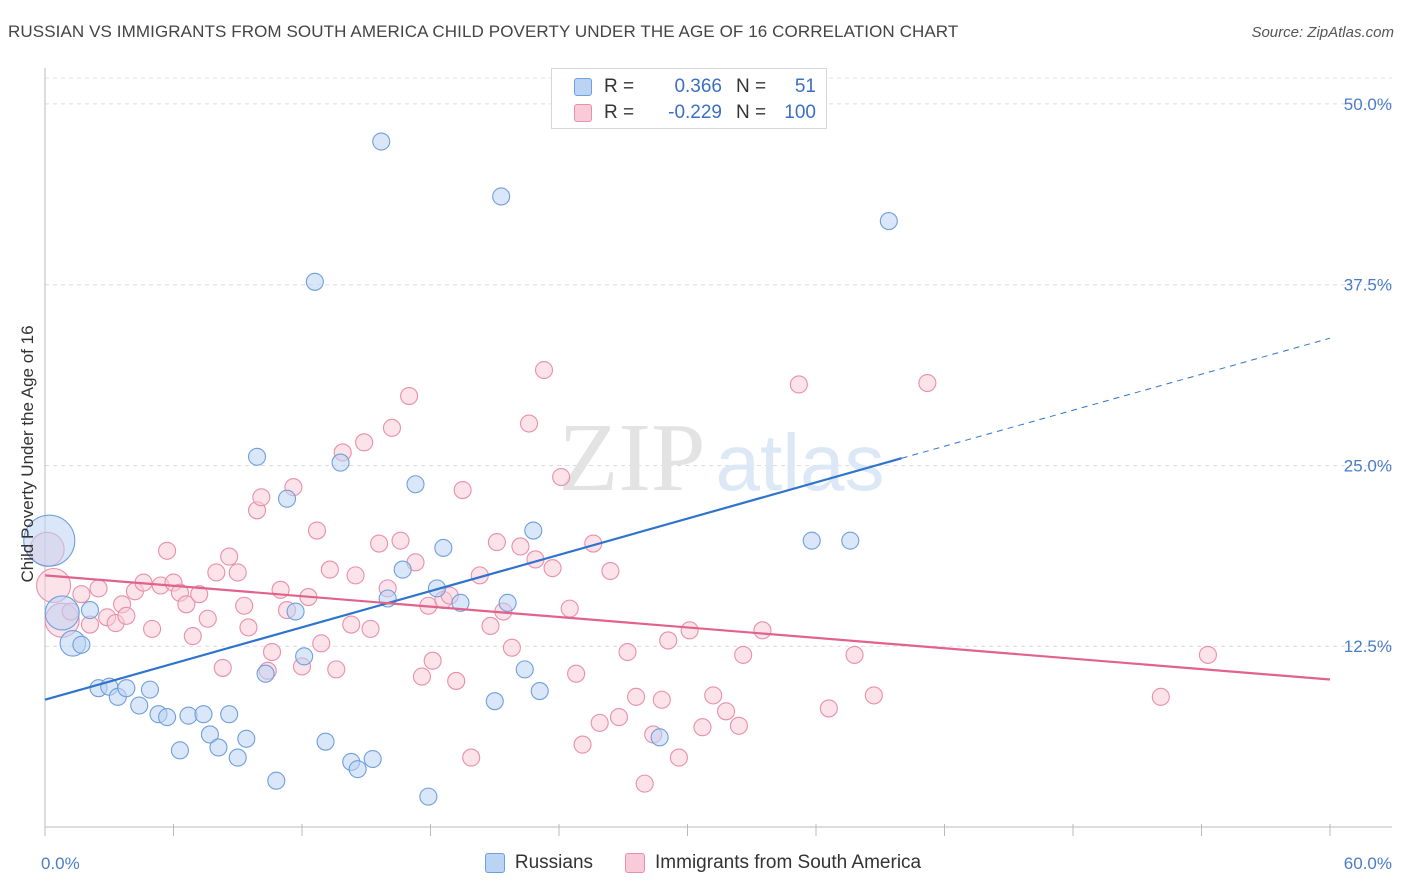 The height and width of the screenshot is (892, 1406). I want to click on n-value: 100, so click(800, 112).